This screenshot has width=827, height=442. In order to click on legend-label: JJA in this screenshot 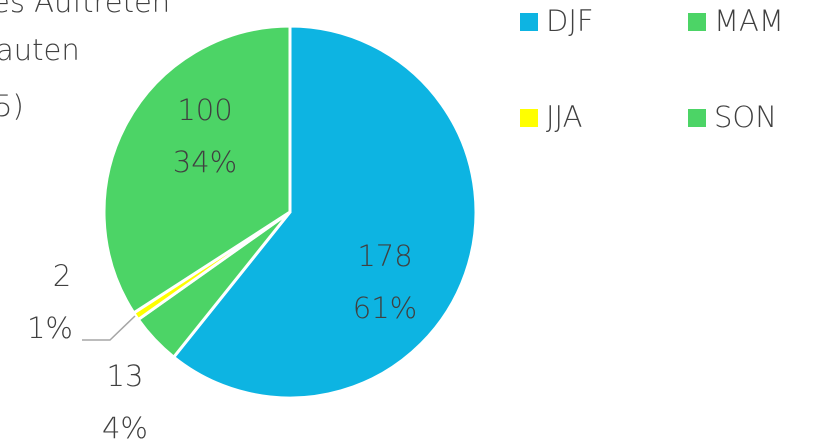, I will do `click(564, 117)`.